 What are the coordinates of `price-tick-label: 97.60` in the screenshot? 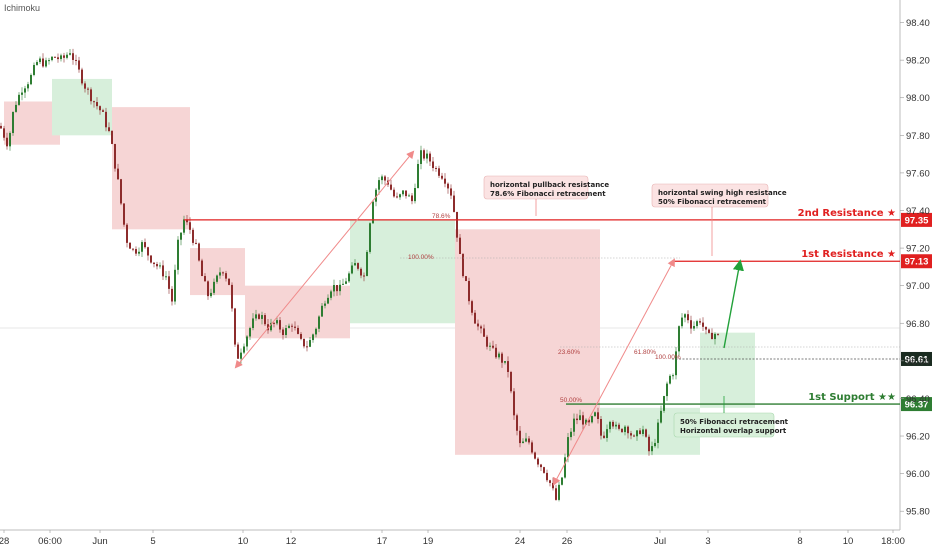 It's located at (918, 173).